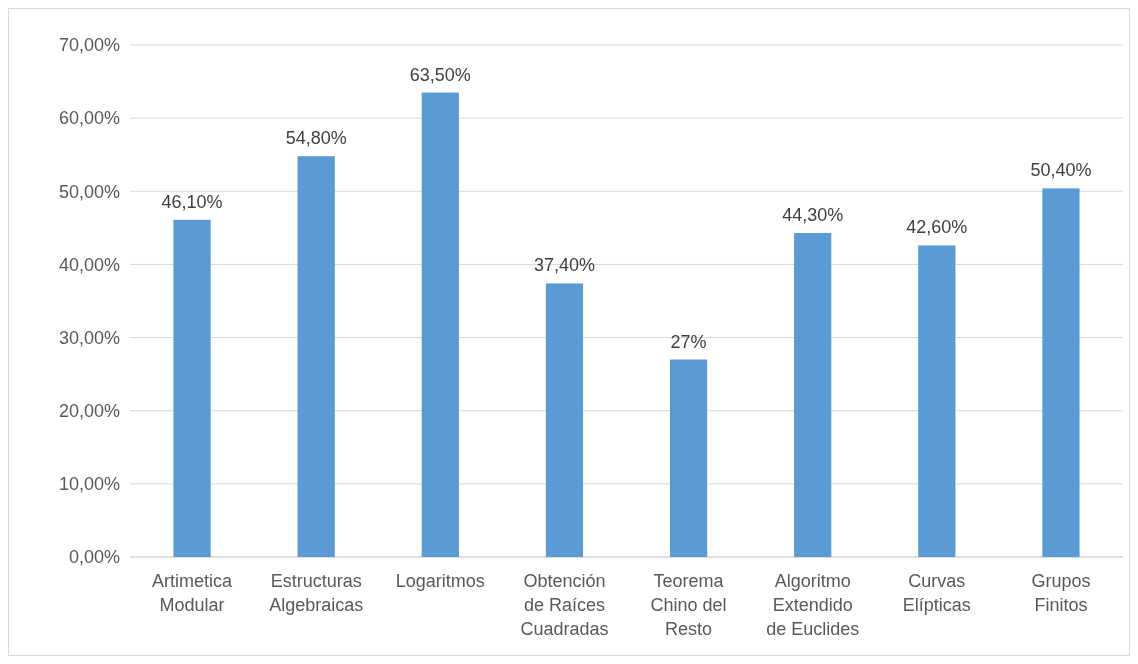 The image size is (1138, 664). Describe the element at coordinates (1061, 593) in the screenshot. I see `x-tick-label: Grupos Finitos` at that location.